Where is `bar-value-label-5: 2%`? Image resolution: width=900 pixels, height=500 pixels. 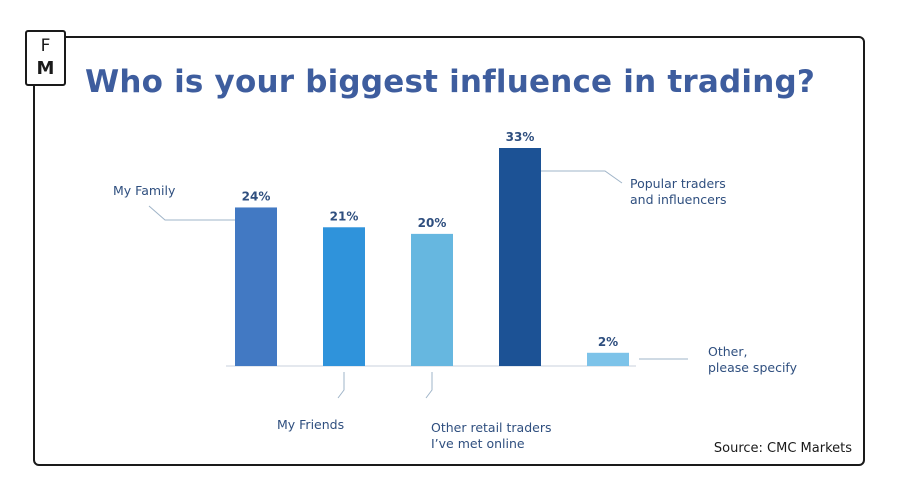
bar-value-label-5: 2% is located at coordinates (608, 342).